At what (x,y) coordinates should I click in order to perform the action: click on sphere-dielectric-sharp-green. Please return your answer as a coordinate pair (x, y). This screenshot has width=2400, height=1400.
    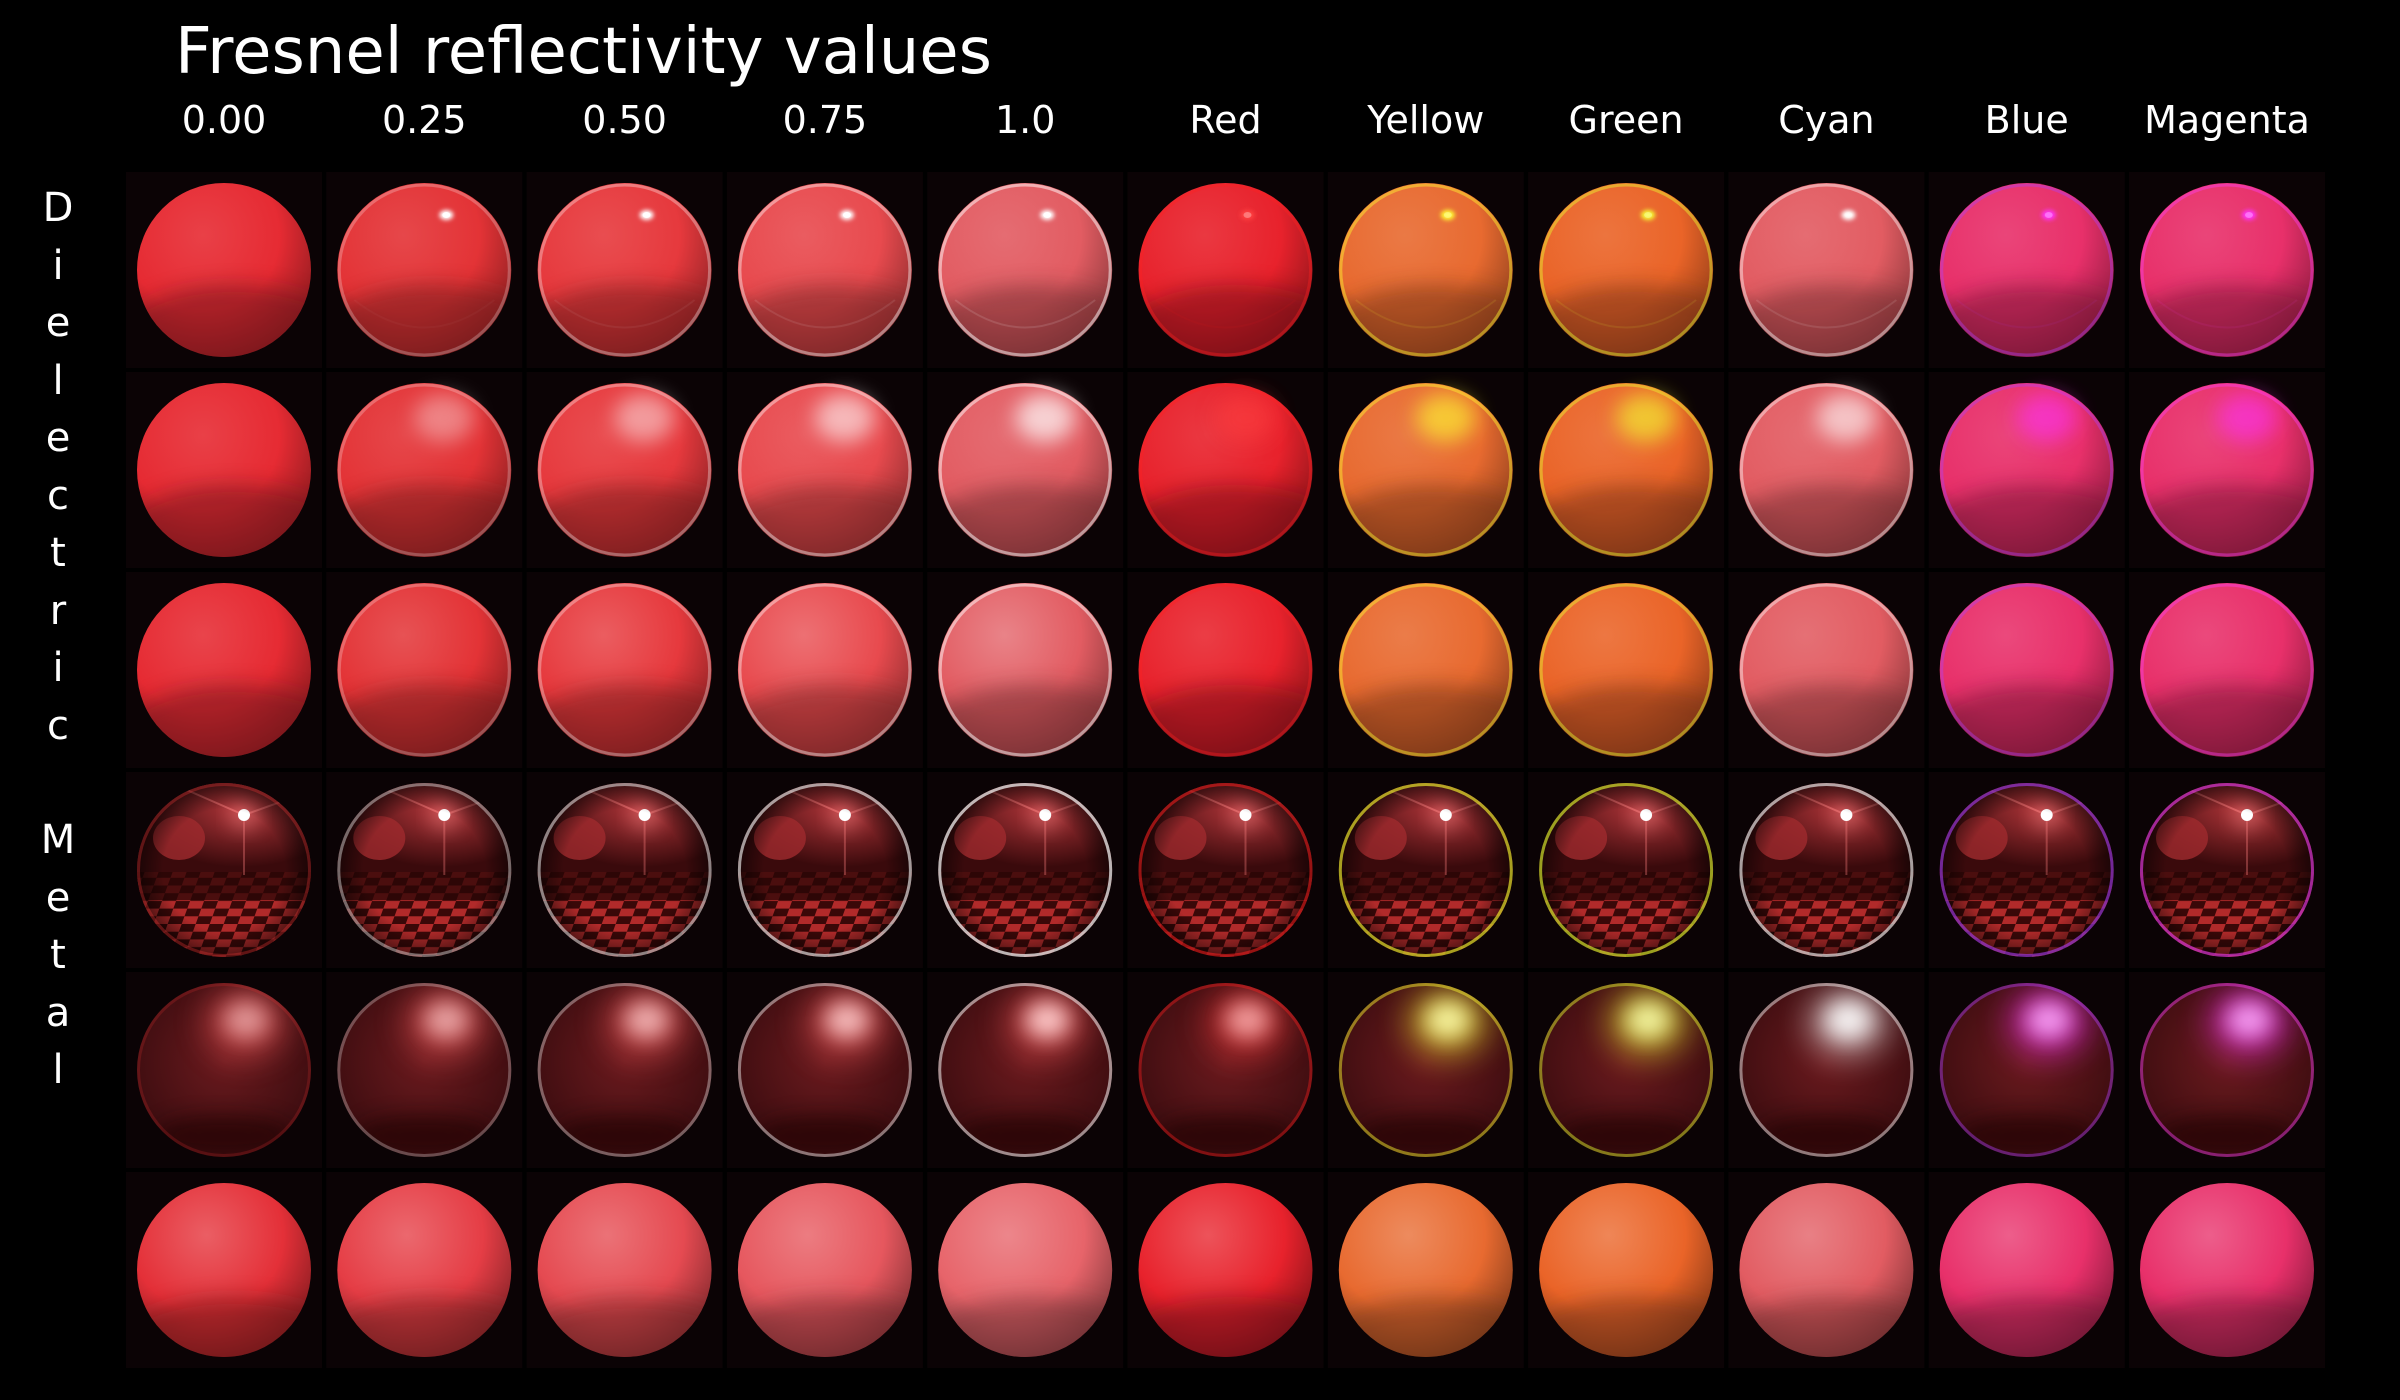
    Looking at the image, I should click on (1626, 270).